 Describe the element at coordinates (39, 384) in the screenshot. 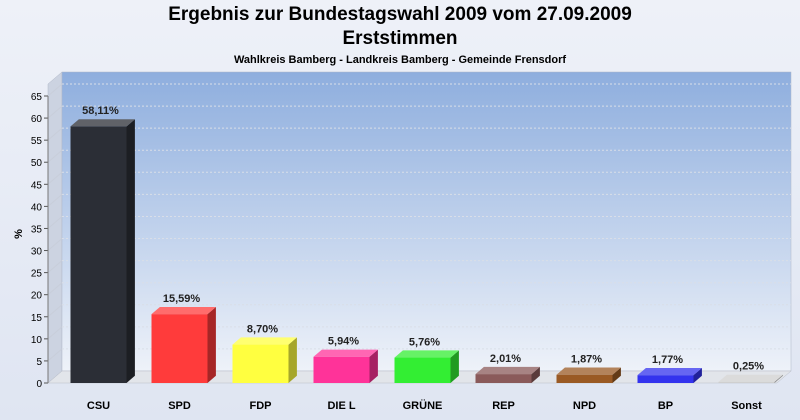

I see `y-tick-label: 0` at that location.